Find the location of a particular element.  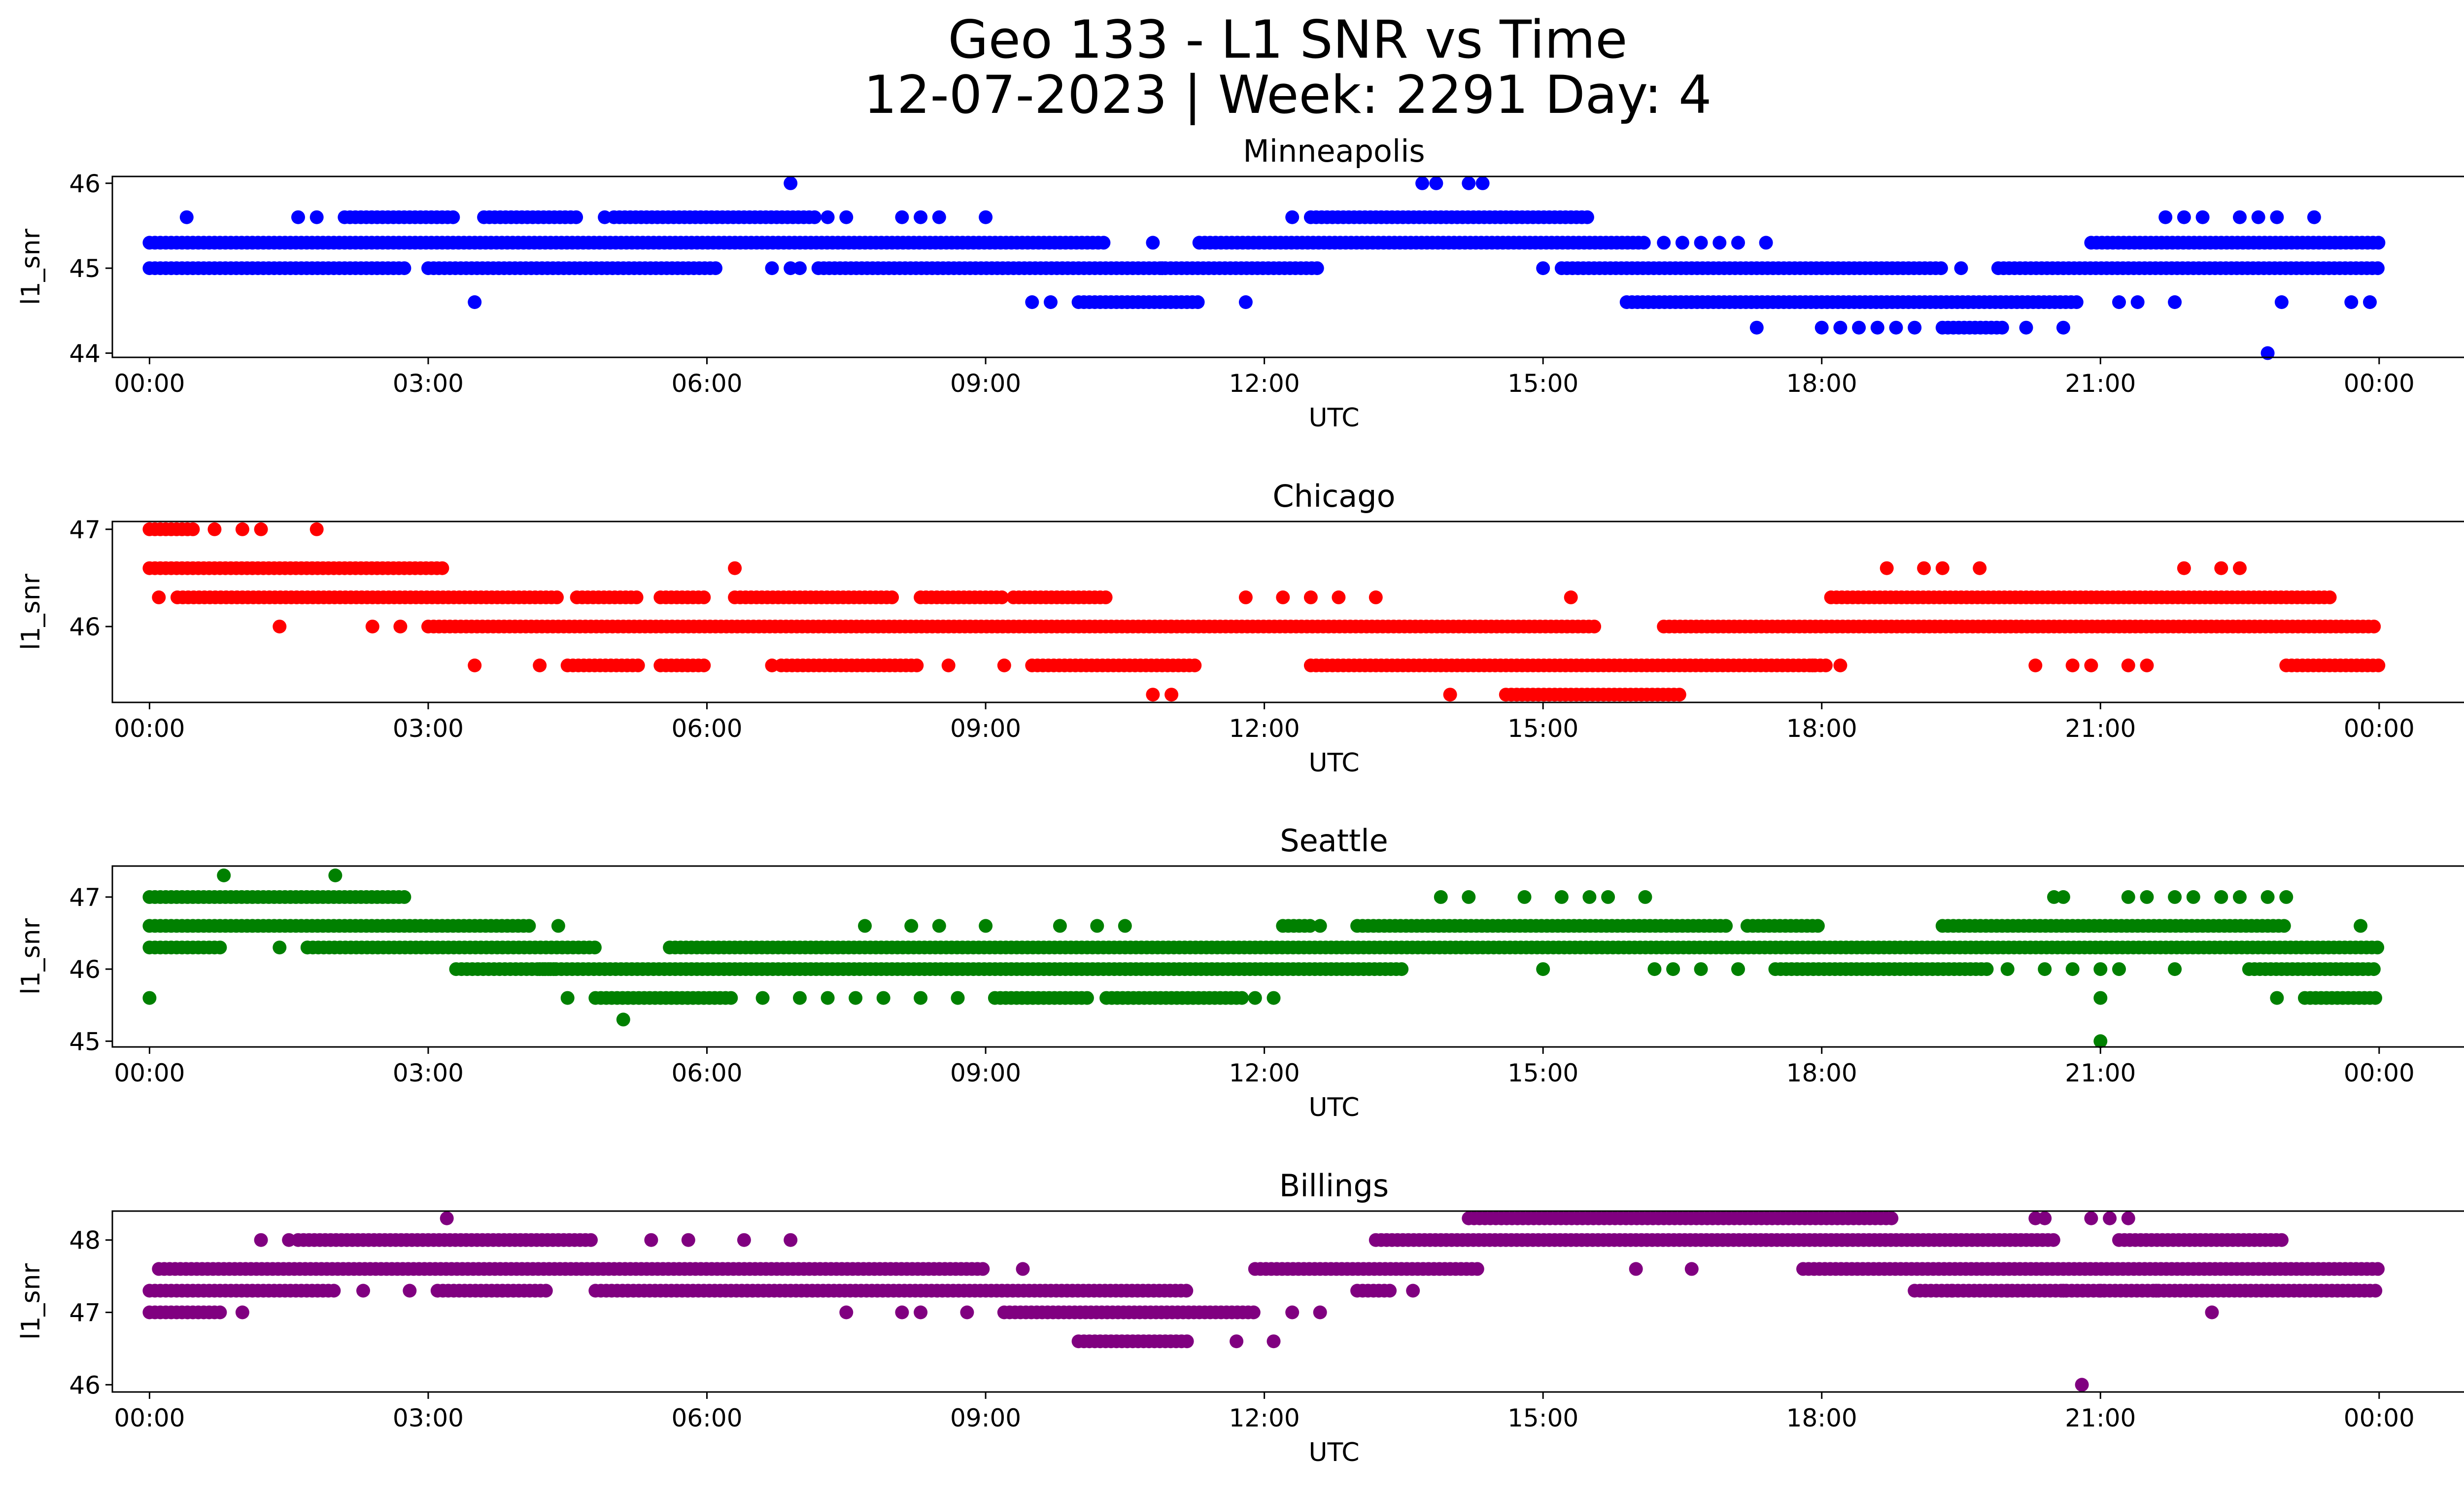

x-tick-label: 15:00 is located at coordinates (1542, 383).